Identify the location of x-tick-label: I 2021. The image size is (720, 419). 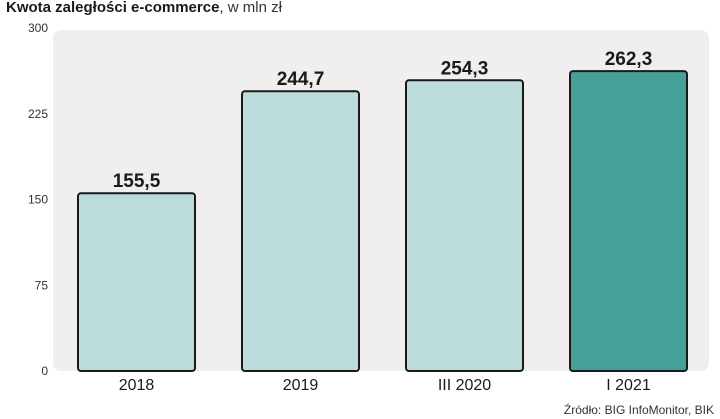
(628, 385).